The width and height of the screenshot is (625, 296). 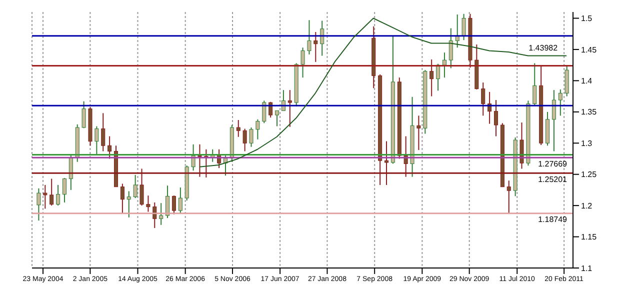 I want to click on ref-line-label: 1.18749, so click(x=553, y=219).